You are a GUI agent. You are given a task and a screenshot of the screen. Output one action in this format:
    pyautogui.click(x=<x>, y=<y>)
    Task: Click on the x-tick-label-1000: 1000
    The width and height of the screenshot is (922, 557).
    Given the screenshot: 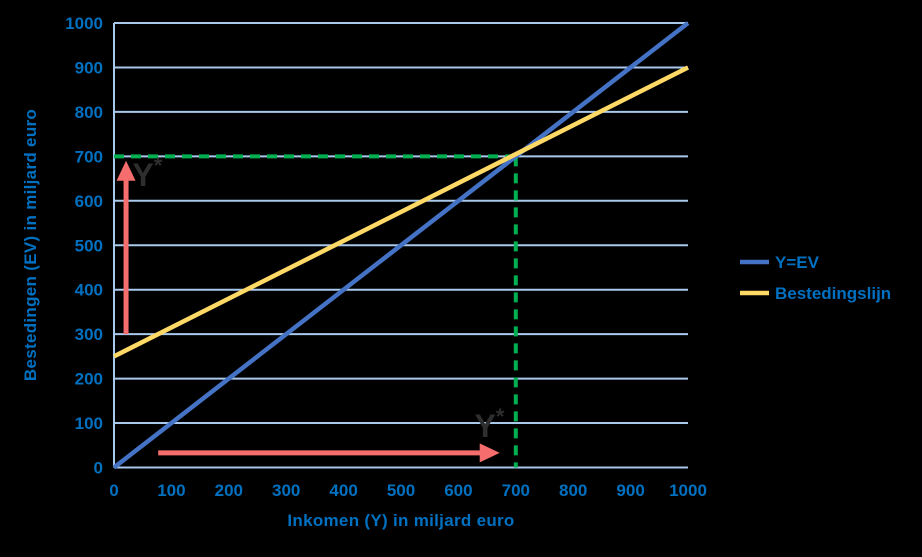 What is the action you would take?
    pyautogui.click(x=688, y=490)
    